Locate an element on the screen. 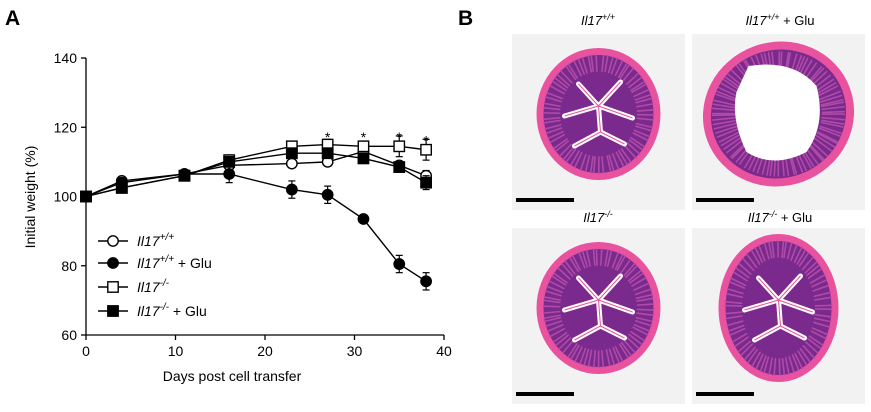 The image size is (871, 412). legend-entry: Il17+/+ + Glu is located at coordinates (155, 262).